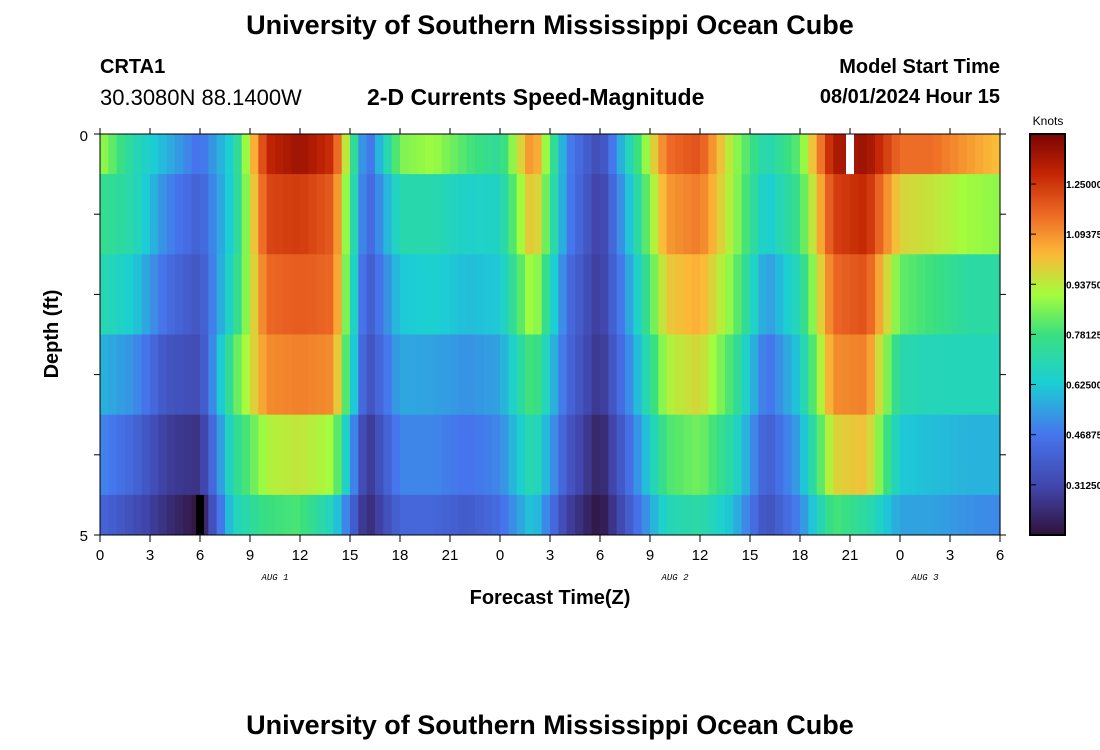 The height and width of the screenshot is (750, 1100). Describe the element at coordinates (550, 555) in the screenshot. I see `x-tick-labels: 0 3 6 9 12 15 18 21 0 3 6 9 12 15 18 21 0 3 6` at that location.